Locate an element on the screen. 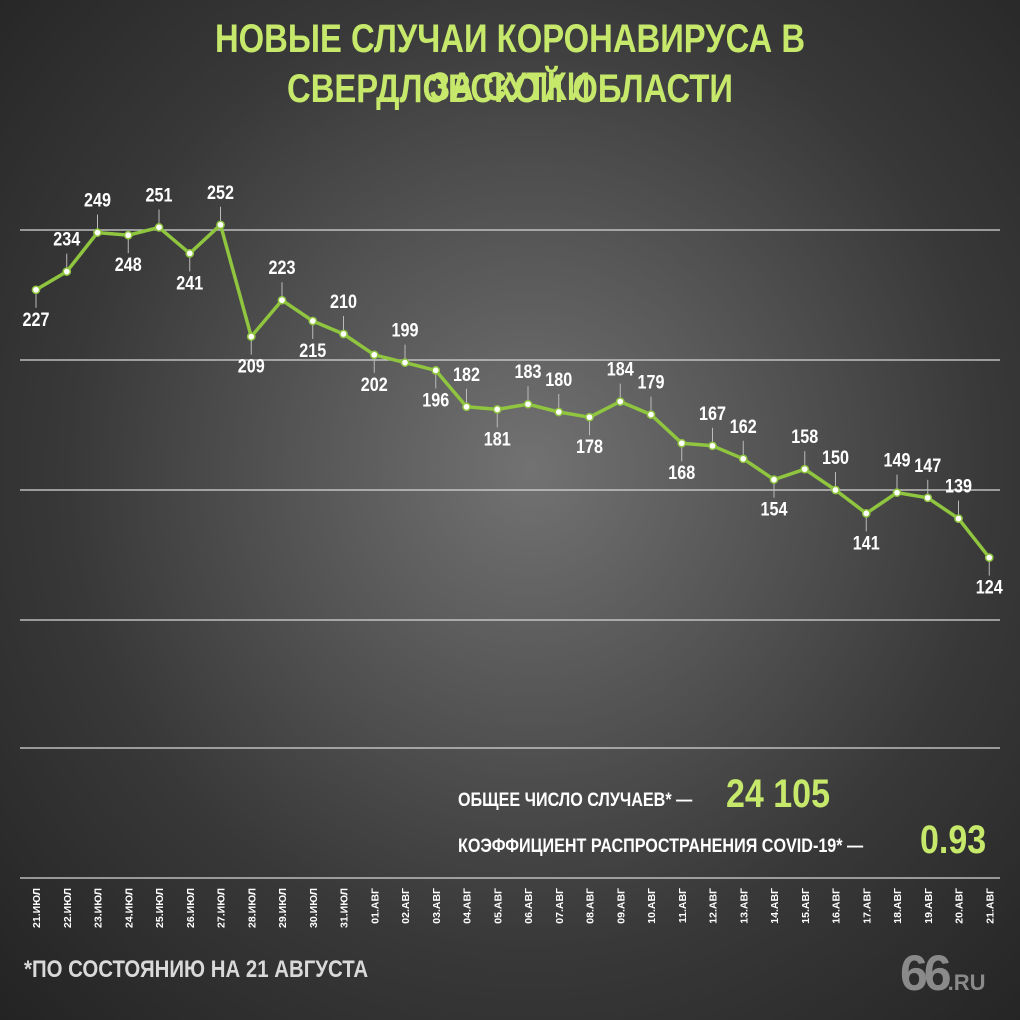 This screenshot has height=1020, width=1020. x-tick-label: 15.АВГ is located at coordinates (806, 906).